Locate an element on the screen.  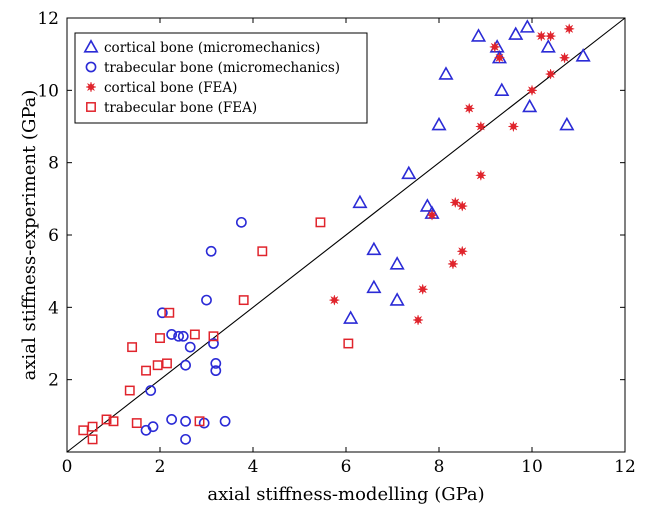
legend-label: cortical bone (micromechanics) is located at coordinates (212, 48).